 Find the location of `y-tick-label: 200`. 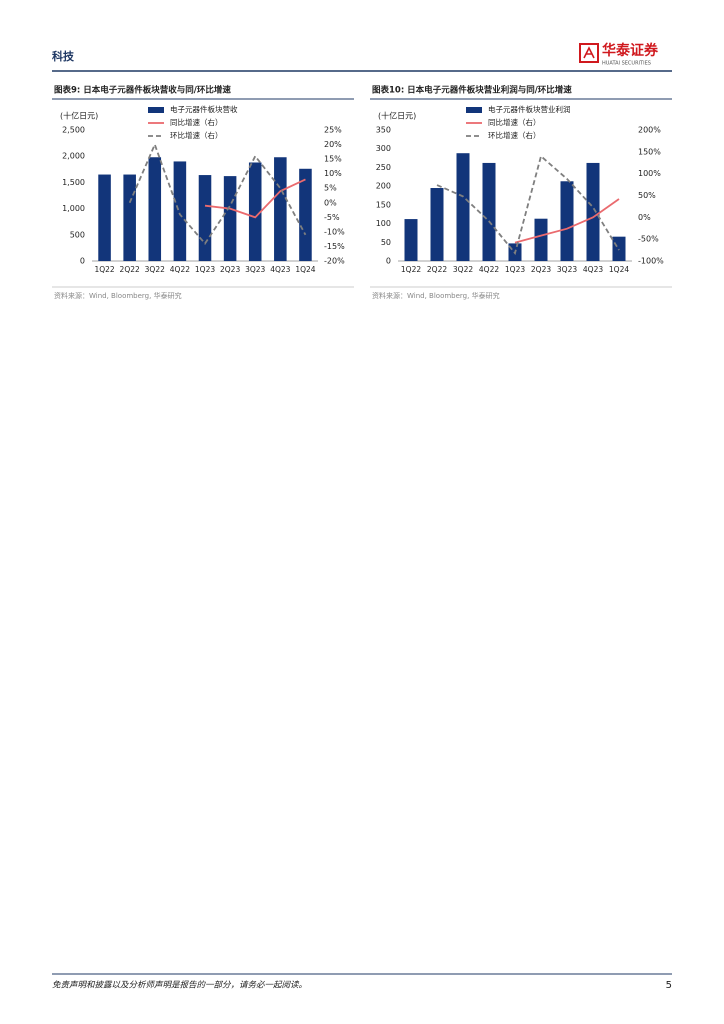

y-tick-label: 200 is located at coordinates (383, 186).